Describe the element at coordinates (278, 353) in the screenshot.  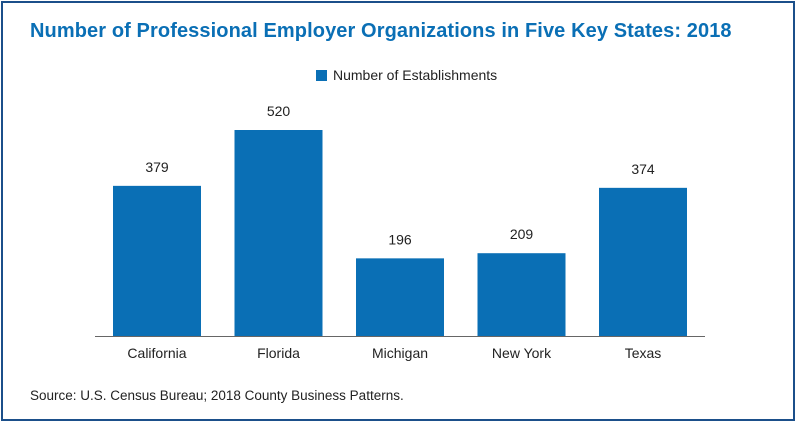
I see `x-tick-label: Florida` at that location.